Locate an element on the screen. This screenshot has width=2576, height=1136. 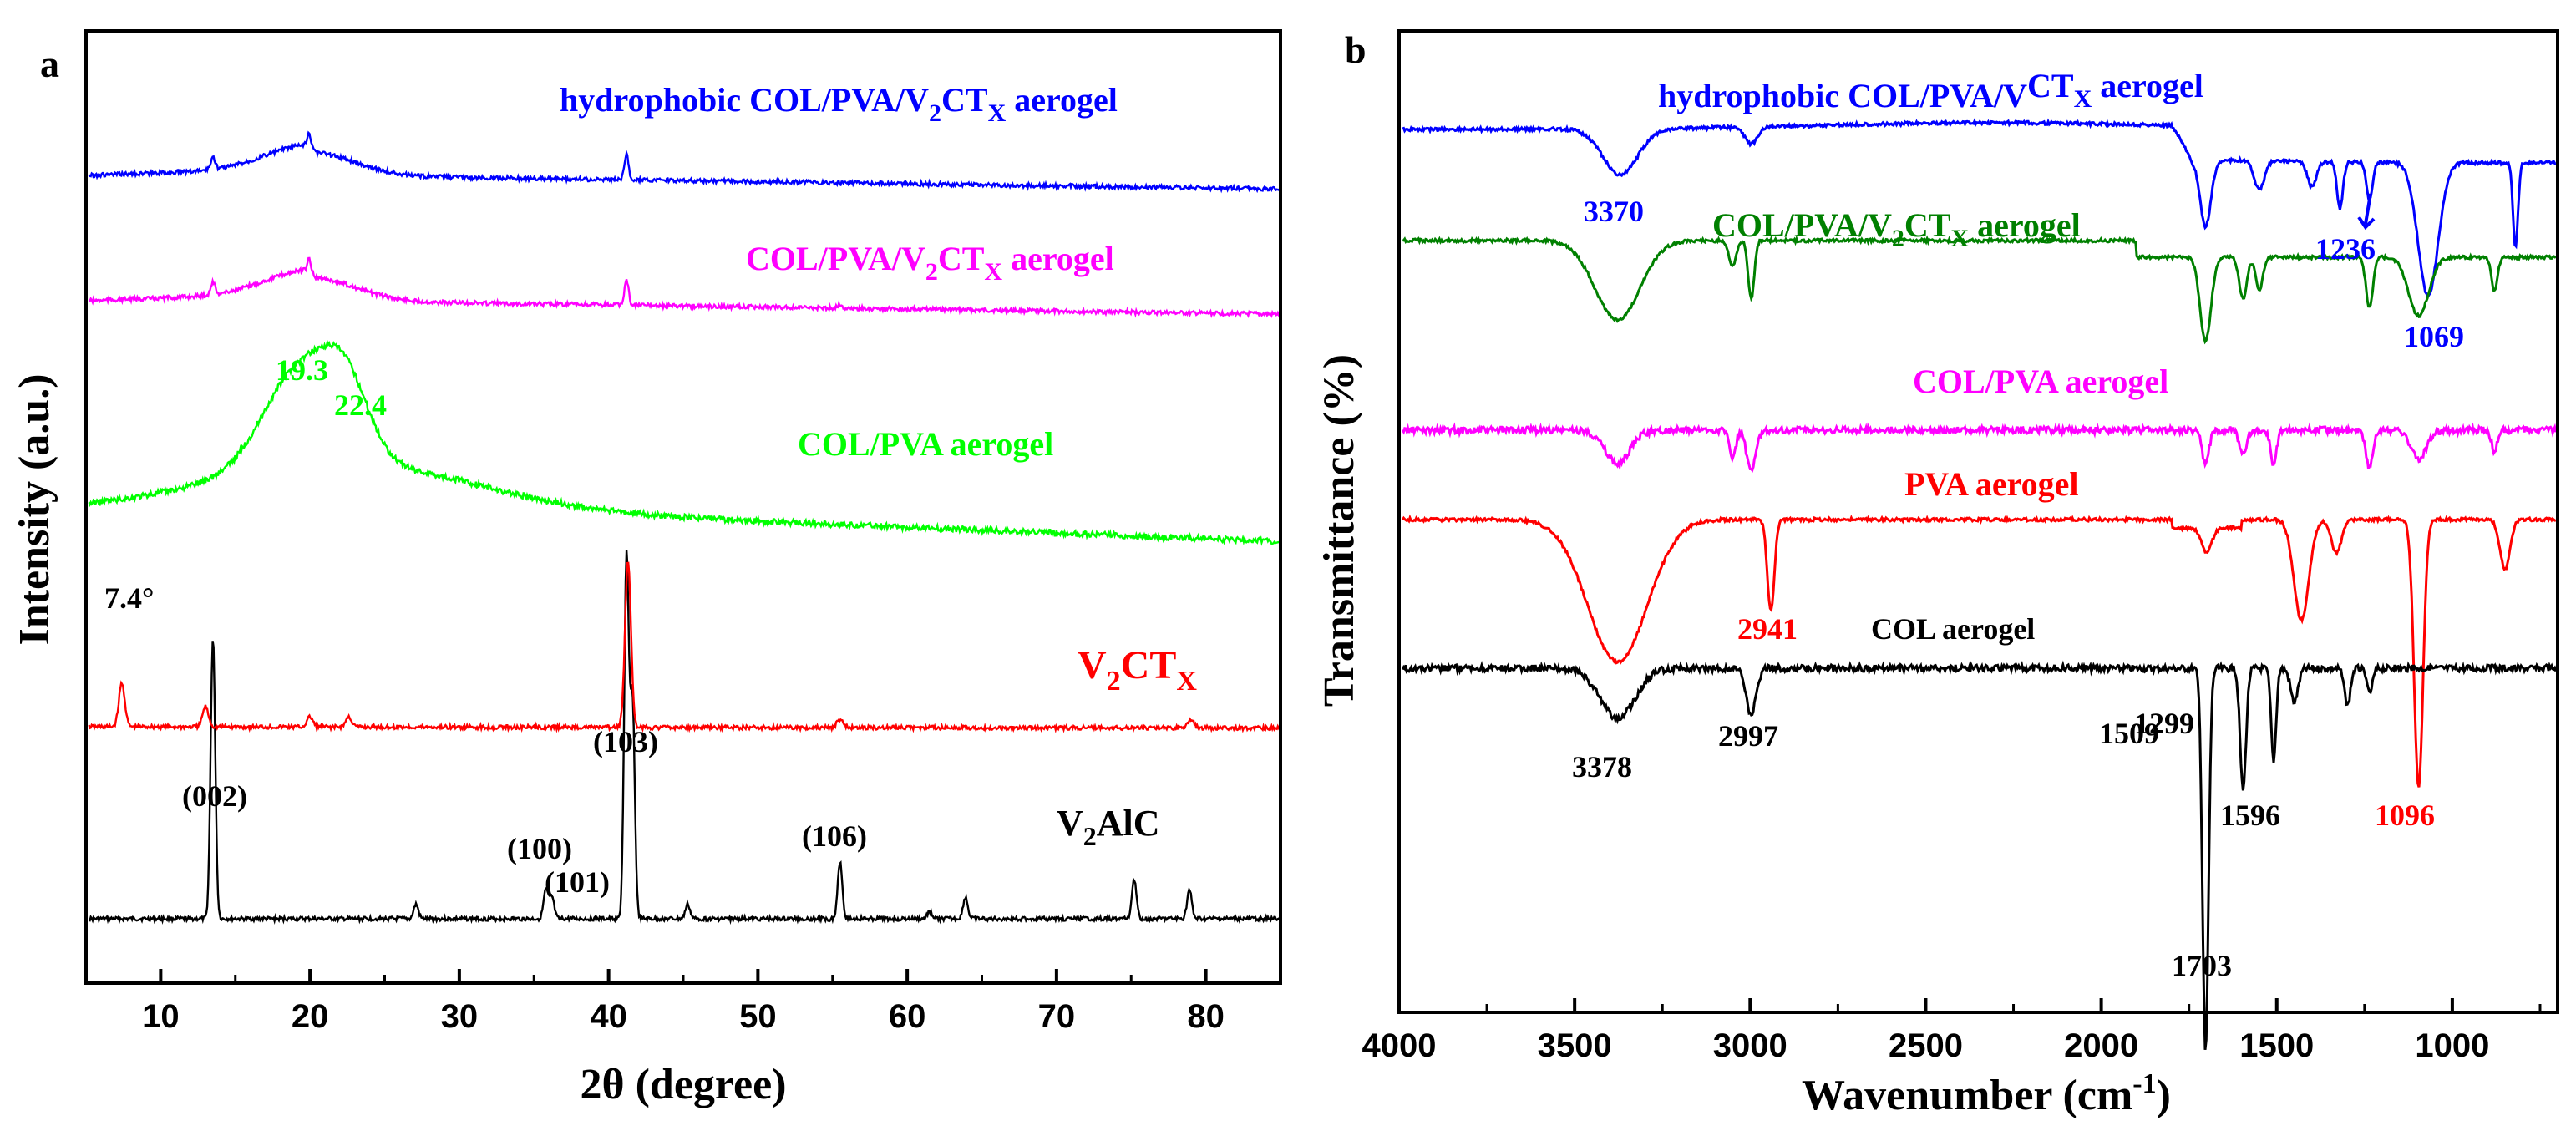
a-tick-label-20: 20 is located at coordinates (310, 1017).